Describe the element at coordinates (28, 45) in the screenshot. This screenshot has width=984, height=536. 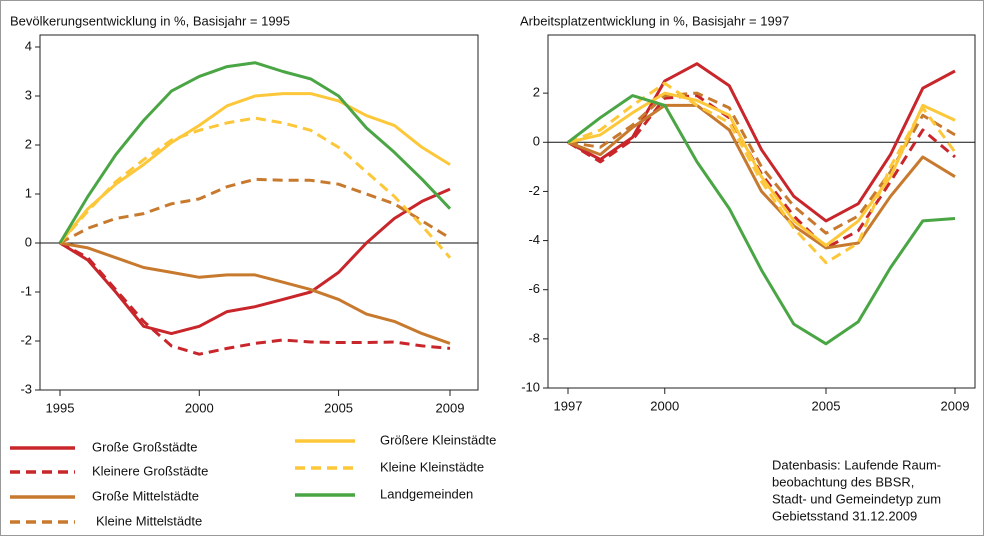
I see `y-tick-label: 4` at that location.